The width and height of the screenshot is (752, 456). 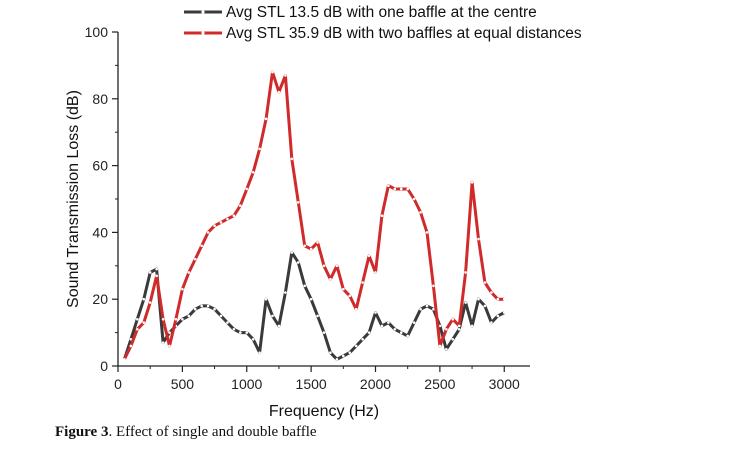 I want to click on y-tick-label: 60, so click(x=100, y=166).